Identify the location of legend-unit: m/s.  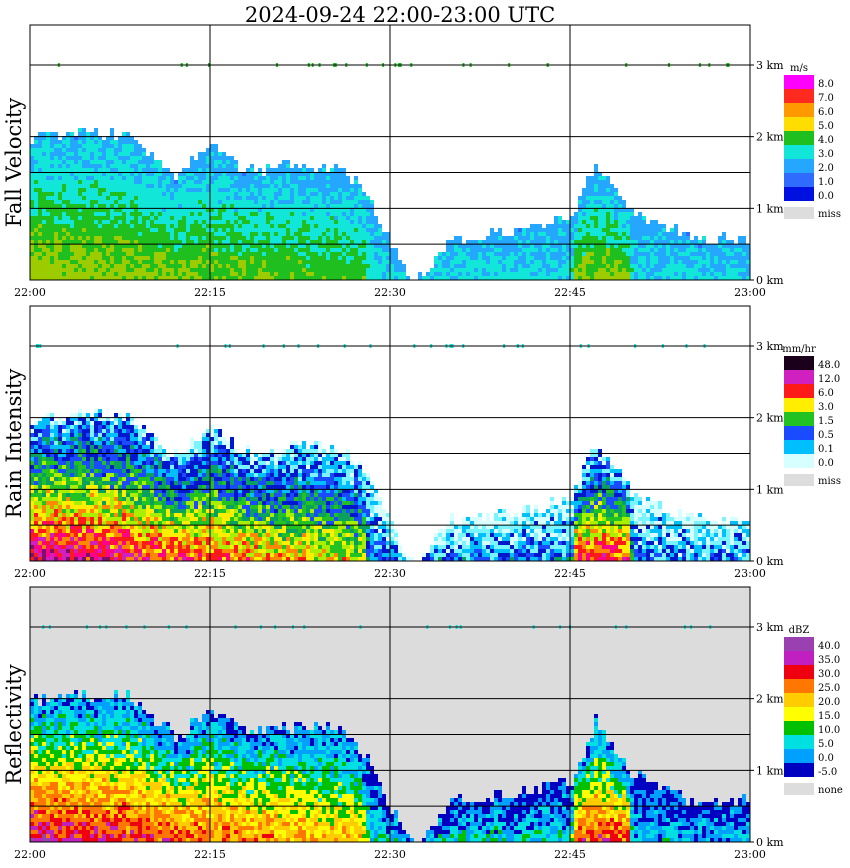
(799, 68).